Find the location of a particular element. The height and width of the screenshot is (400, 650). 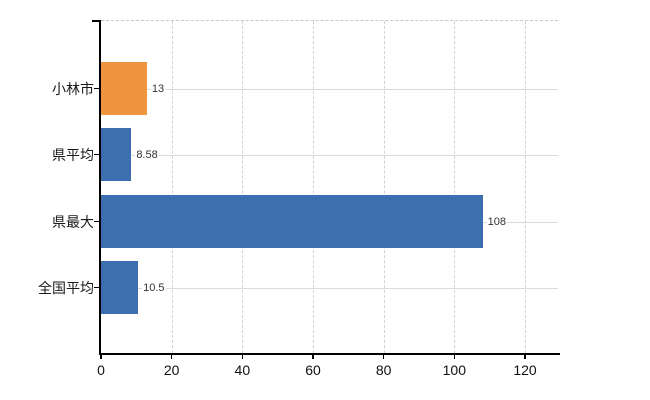

value-label: 13 is located at coordinates (158, 89).